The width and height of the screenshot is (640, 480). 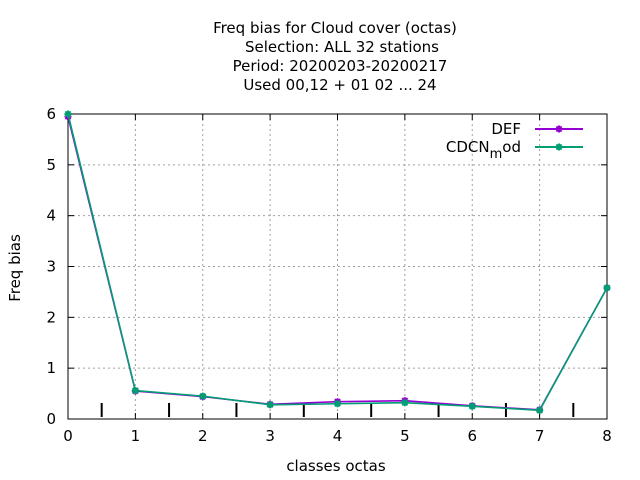 I want to click on legend-label-cdcn-mod-rest: od, so click(x=511, y=147).